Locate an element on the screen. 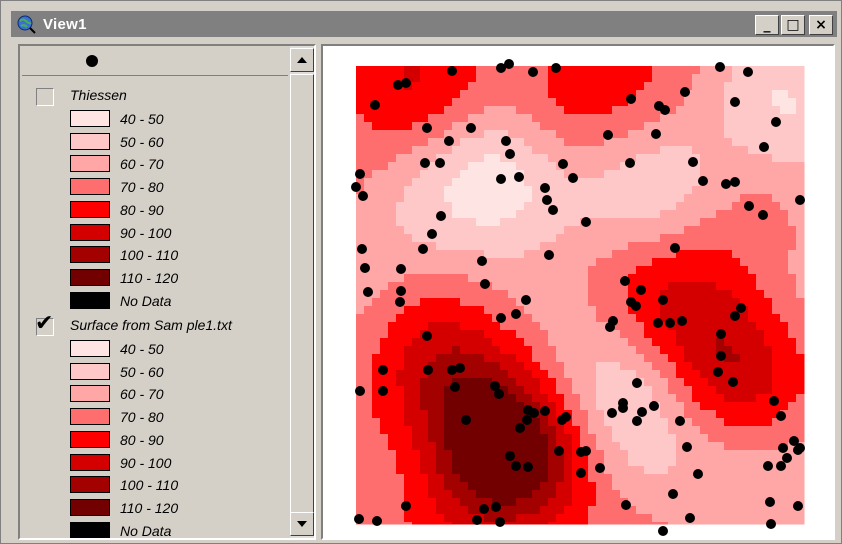 Image resolution: width=842 pixels, height=544 pixels. title-bar: View1 _ □ × is located at coordinates (424, 24).